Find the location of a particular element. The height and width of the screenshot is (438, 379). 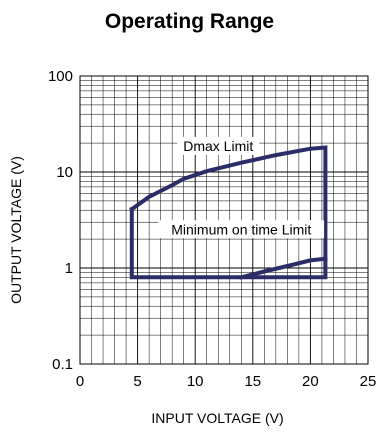

y-axis-title: OUTPUT VOLTAGE (V) is located at coordinates (16, 230).